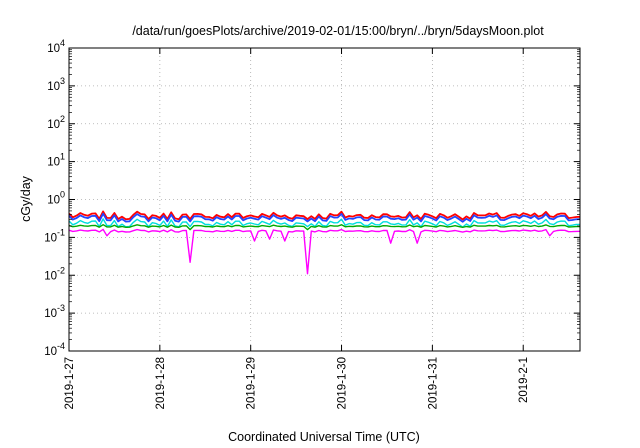 This screenshot has width=640, height=448. Describe the element at coordinates (56, 122) in the screenshot. I see `y-tick-label: 10²` at that location.